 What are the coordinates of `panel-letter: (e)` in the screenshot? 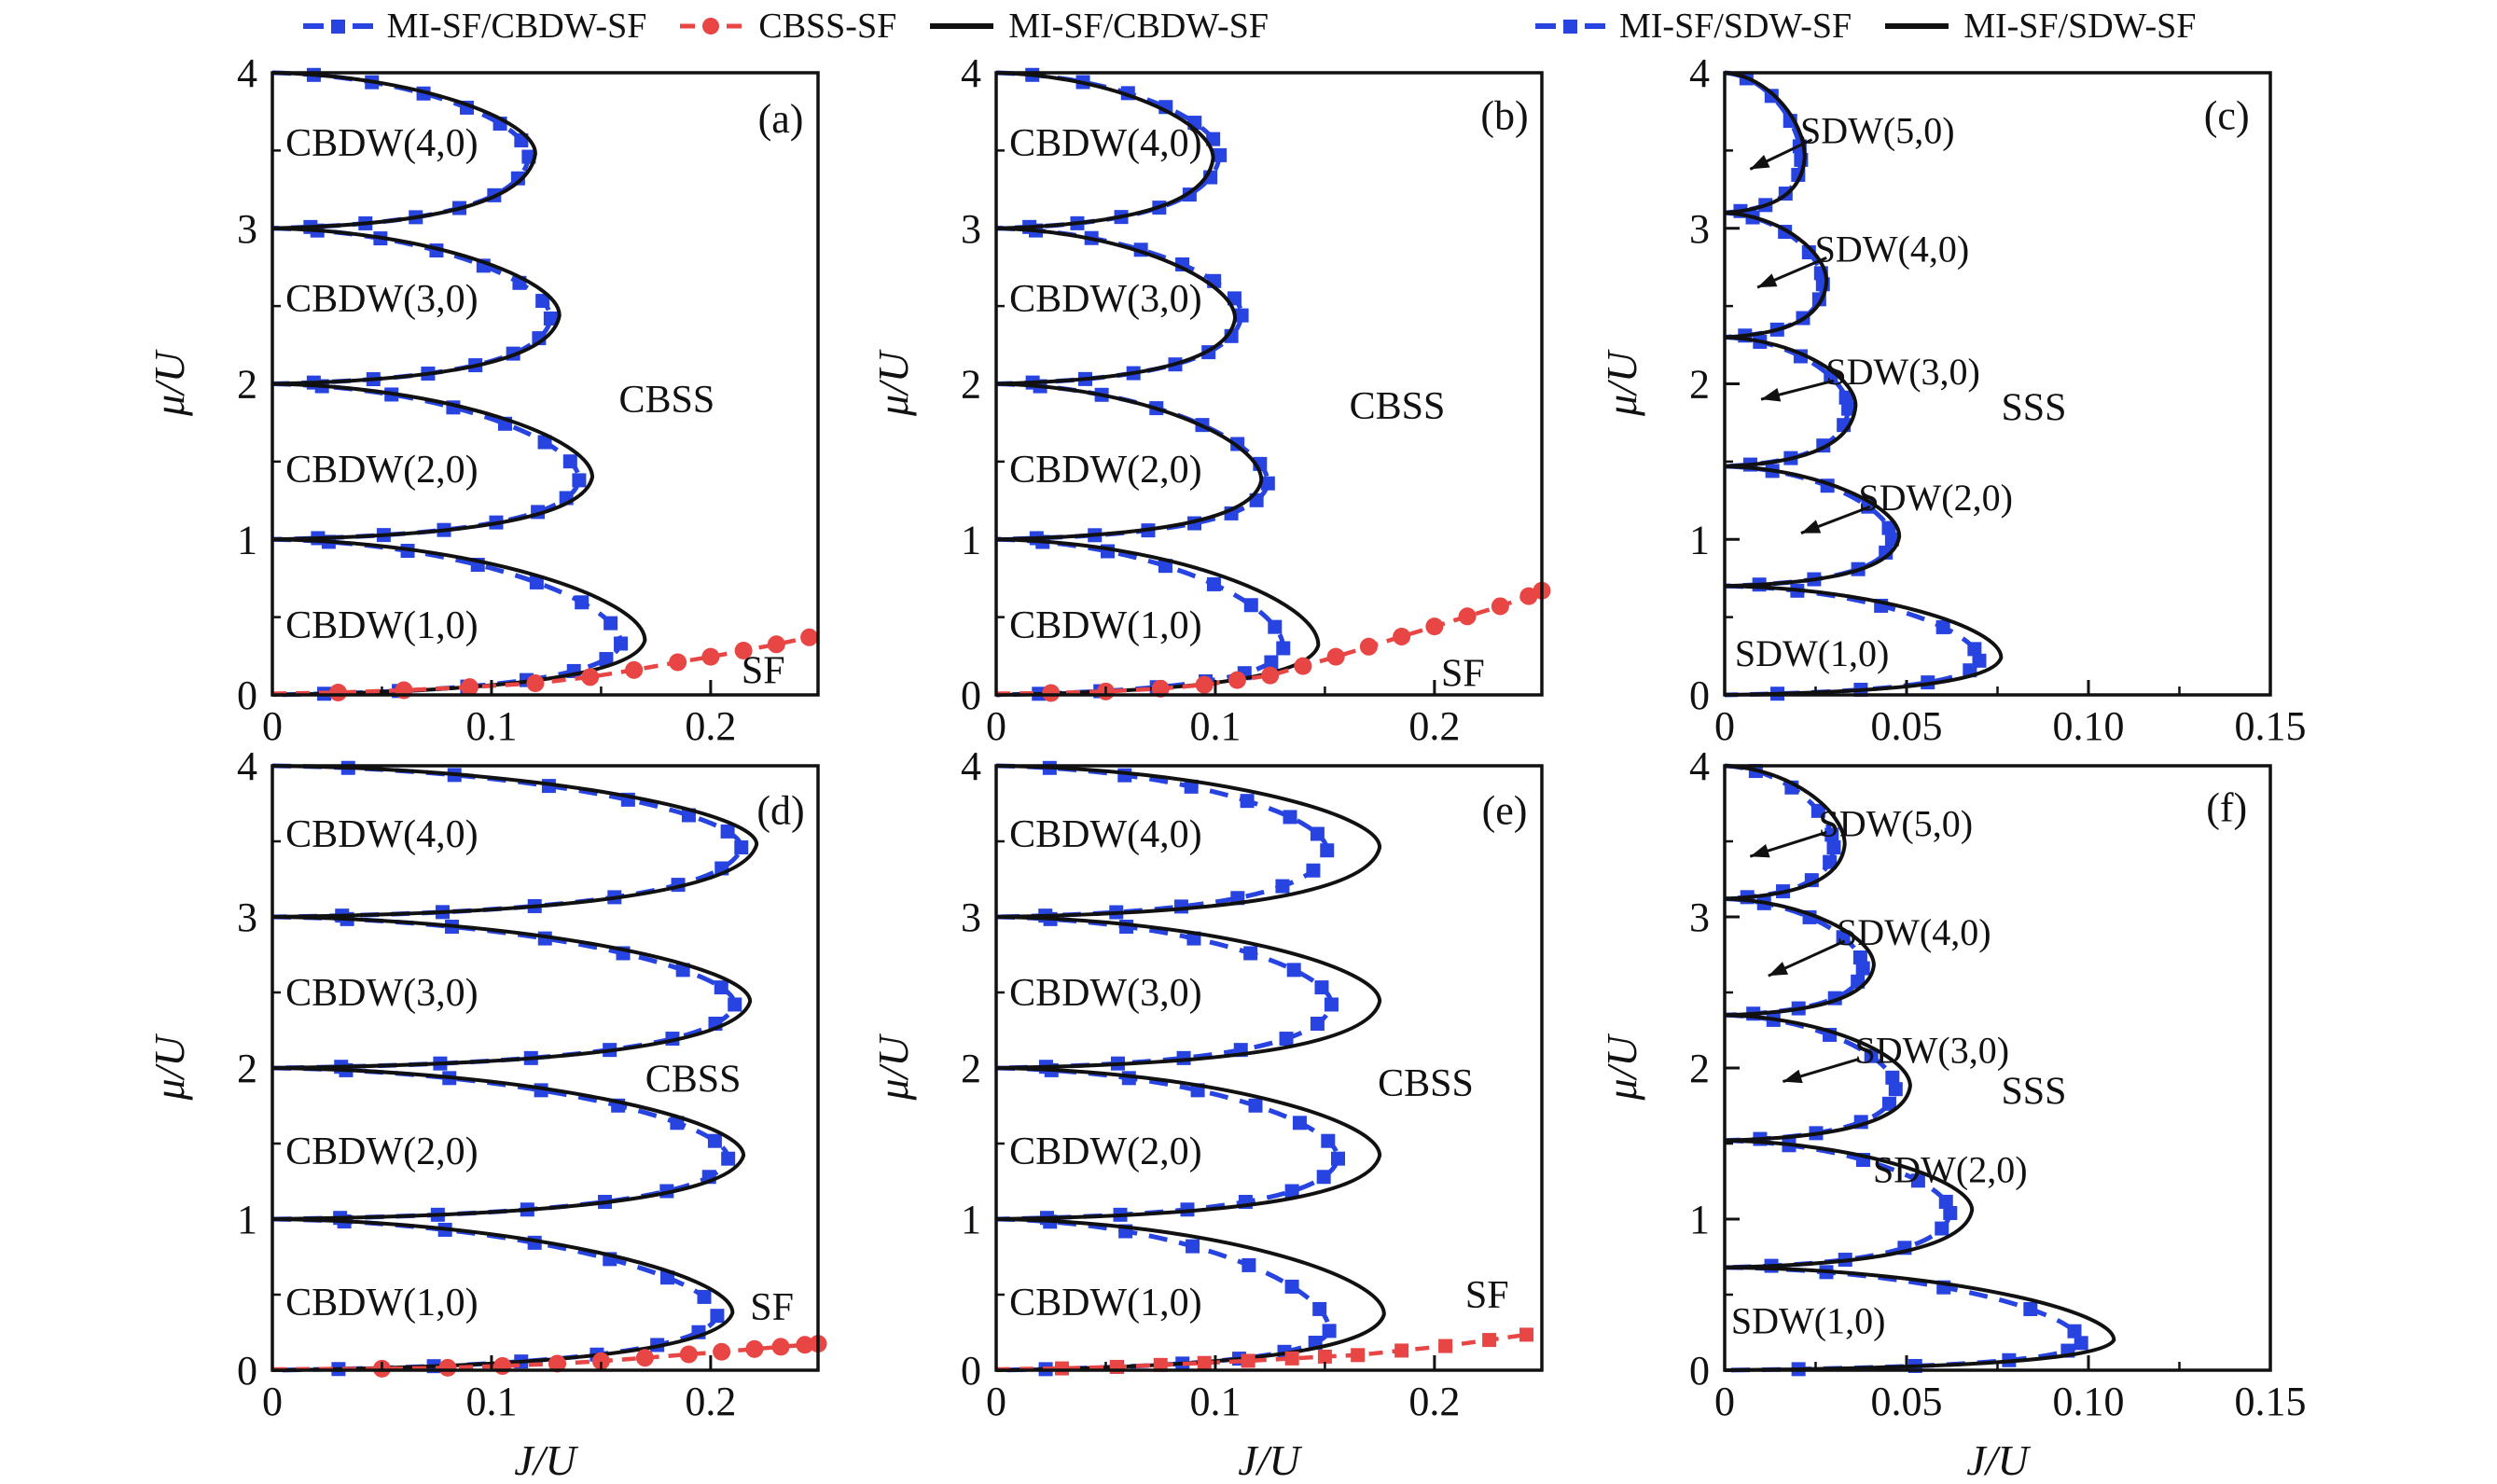 It's located at (1505, 811).